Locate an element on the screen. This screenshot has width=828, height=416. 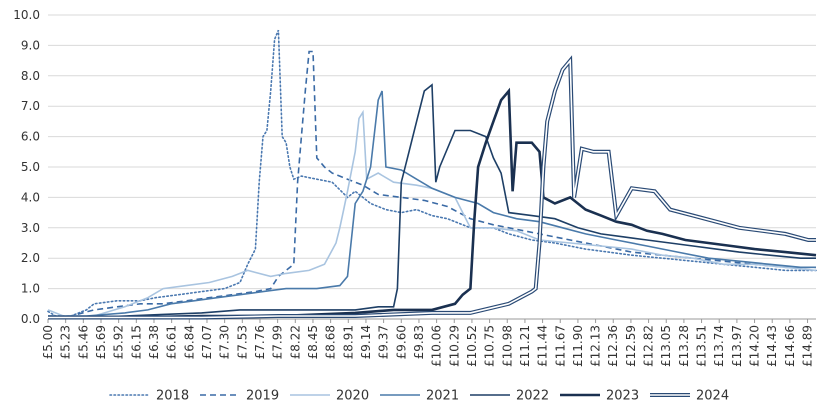
x-tick-label: £9.60 is located at coordinates (401, 342).